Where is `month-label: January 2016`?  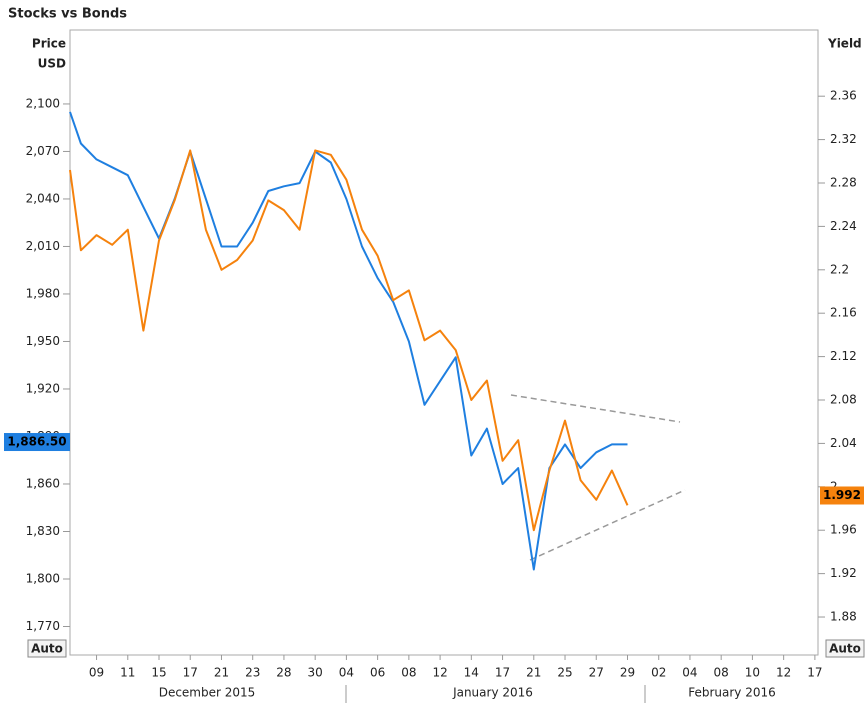 month-label: January 2016 is located at coordinates (492, 693).